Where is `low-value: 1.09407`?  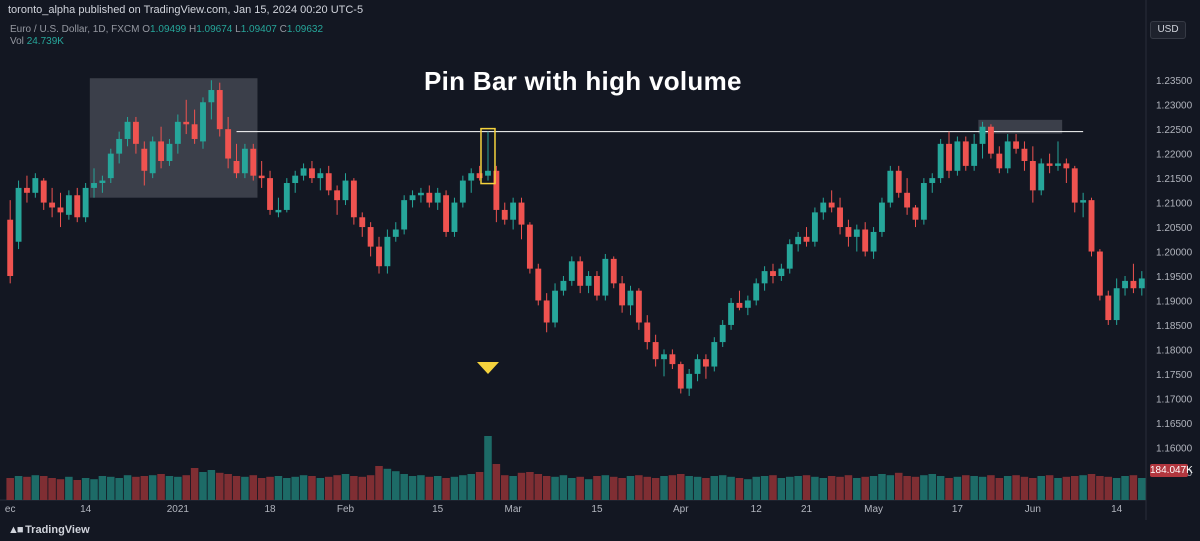
low-value: 1.09407 is located at coordinates (258, 29).